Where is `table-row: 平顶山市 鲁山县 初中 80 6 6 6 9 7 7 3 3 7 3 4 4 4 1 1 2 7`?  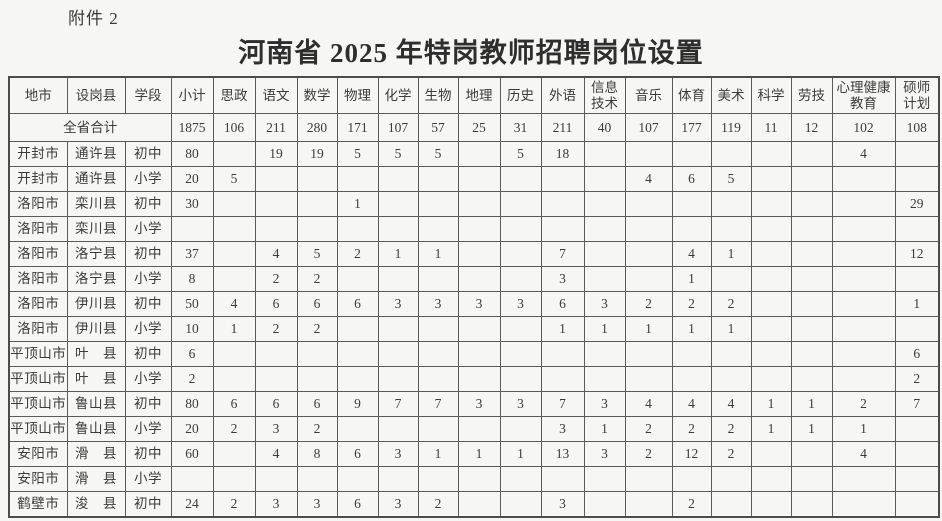 table-row: 平顶山市 鲁山县 初中 80 6 6 6 9 7 7 3 3 7 3 4 4 4 1 1 2 7 is located at coordinates (474, 404).